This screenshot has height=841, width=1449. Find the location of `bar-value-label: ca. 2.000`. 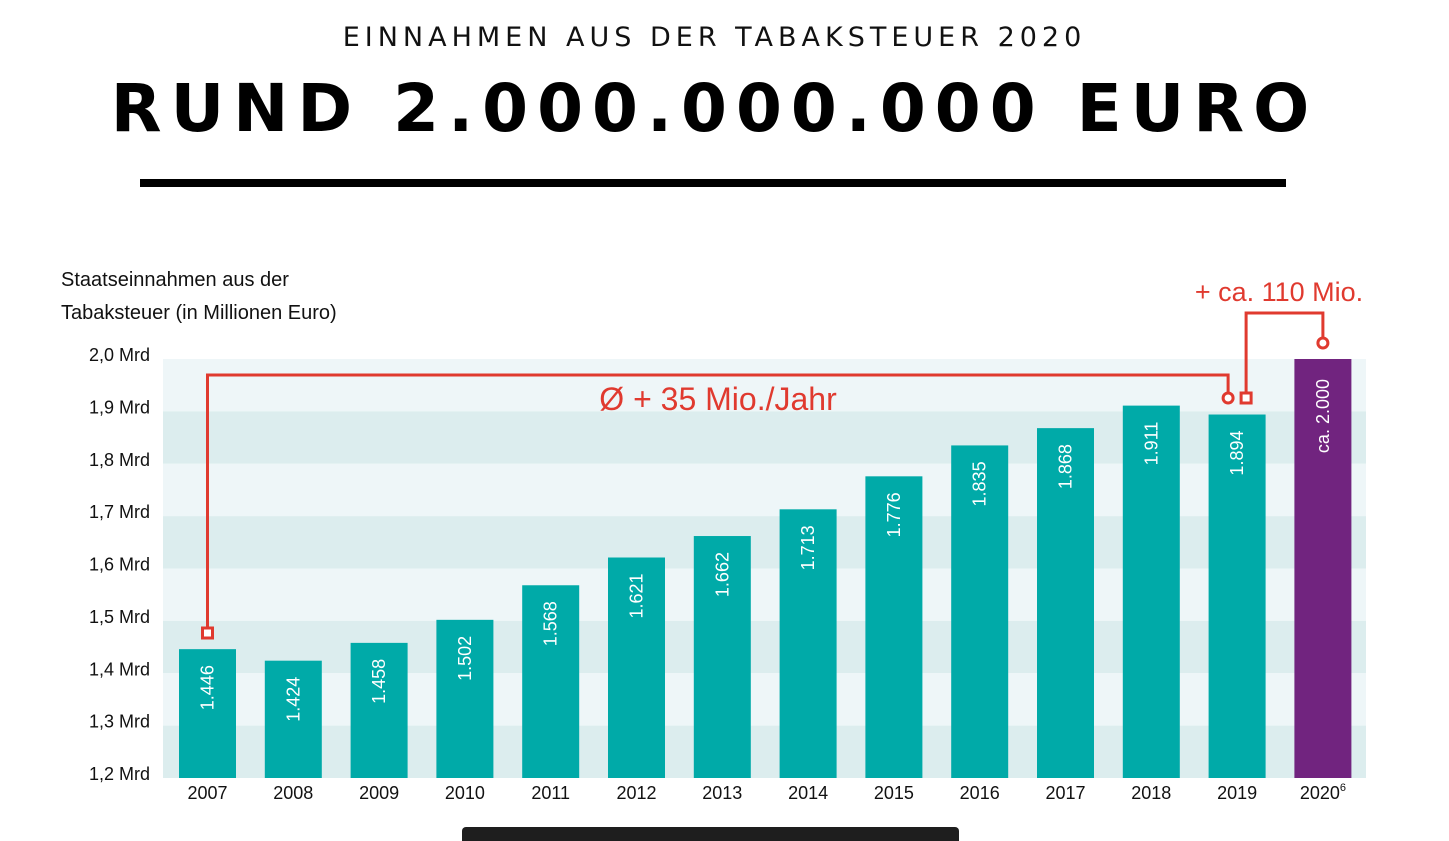

bar-value-label: ca. 2.000 is located at coordinates (1323, 416).